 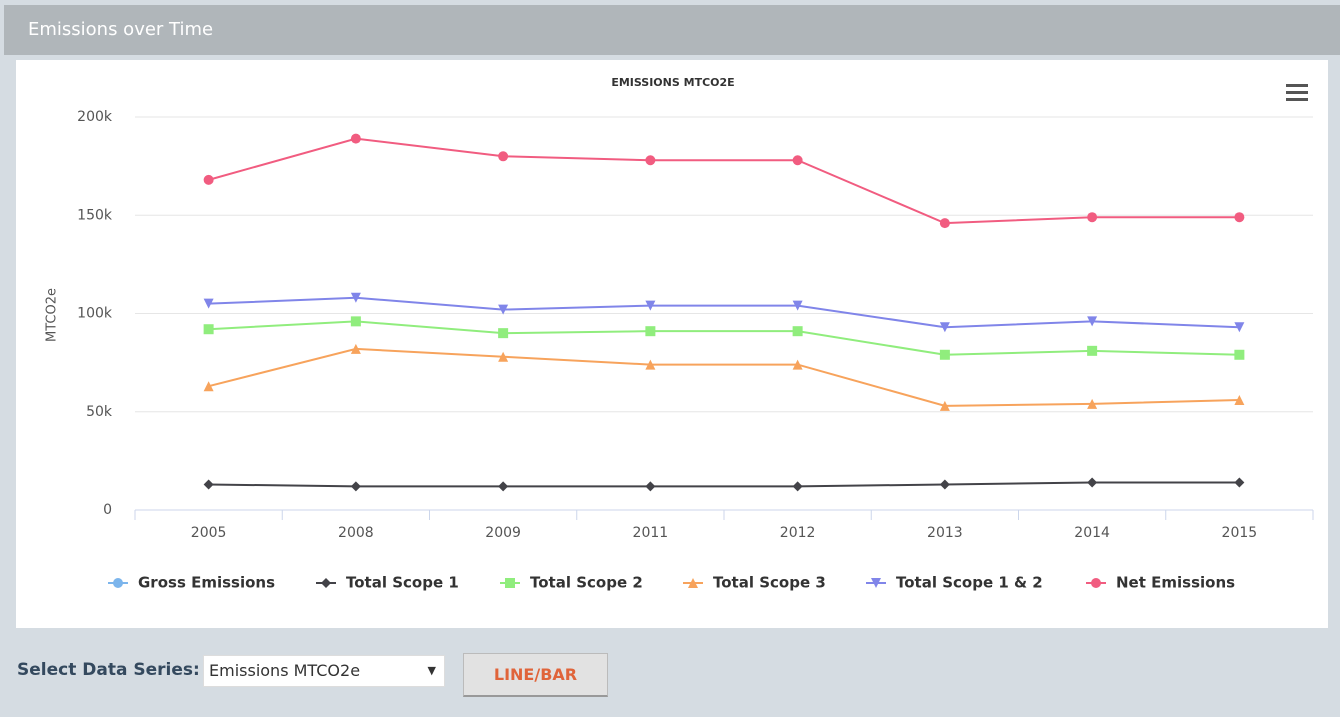 I want to click on x-tick-label: 2012, so click(x=798, y=533).